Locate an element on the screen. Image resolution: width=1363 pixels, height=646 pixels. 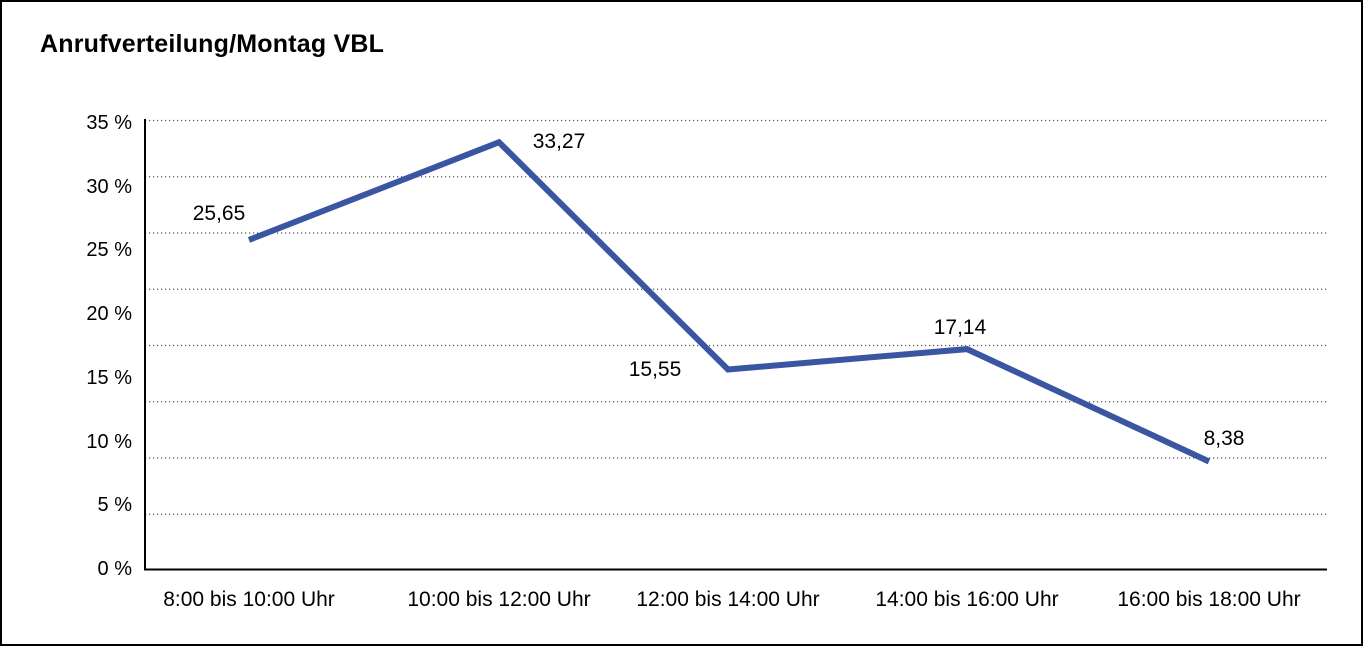
value-label: 17,14 is located at coordinates (960, 327).